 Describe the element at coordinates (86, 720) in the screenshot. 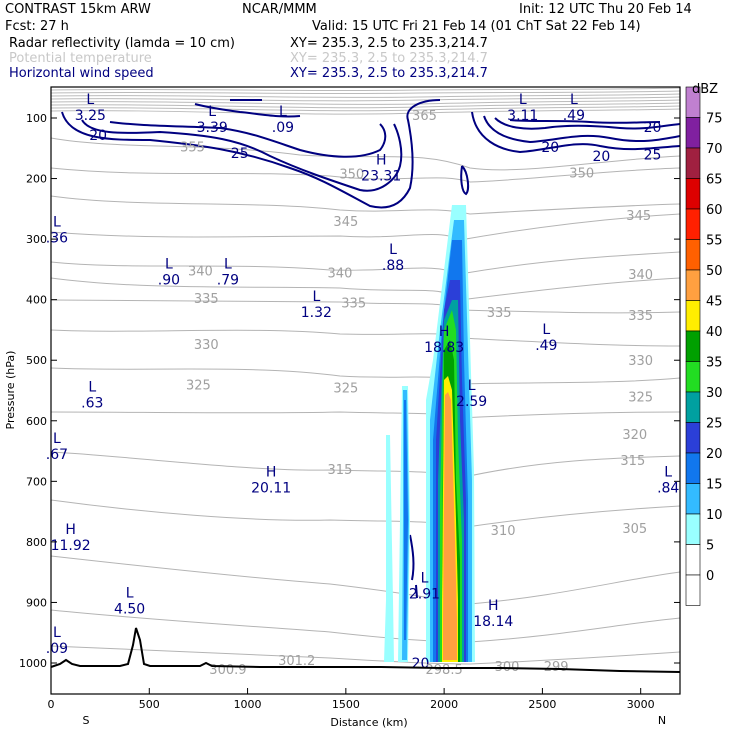

I see `endpoint-south: S` at that location.